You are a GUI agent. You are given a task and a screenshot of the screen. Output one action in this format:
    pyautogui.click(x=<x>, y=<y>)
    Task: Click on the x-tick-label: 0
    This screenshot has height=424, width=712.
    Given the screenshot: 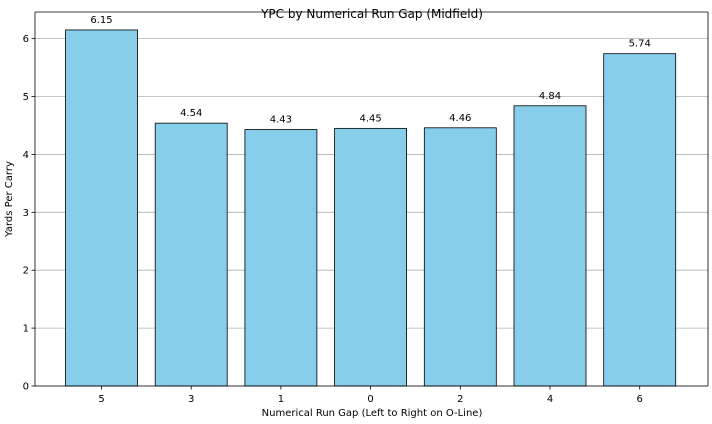 What is the action you would take?
    pyautogui.click(x=370, y=399)
    